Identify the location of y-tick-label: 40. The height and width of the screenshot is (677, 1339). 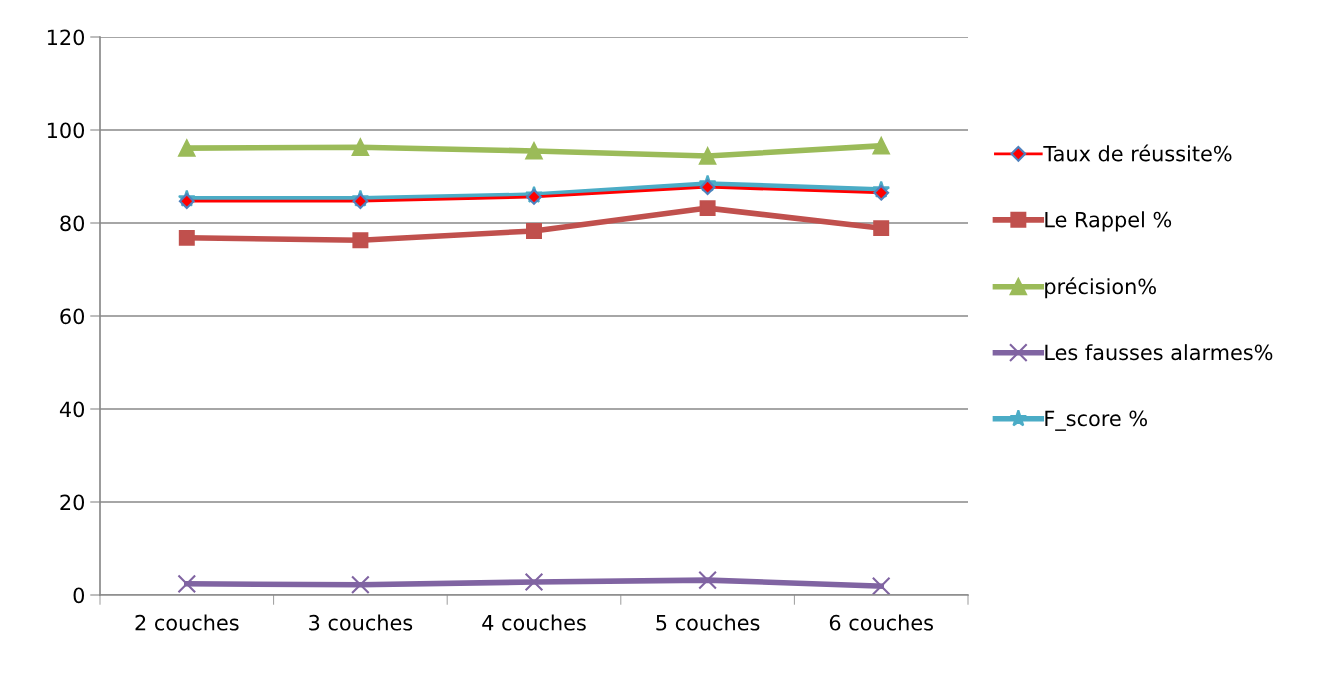
(72, 409).